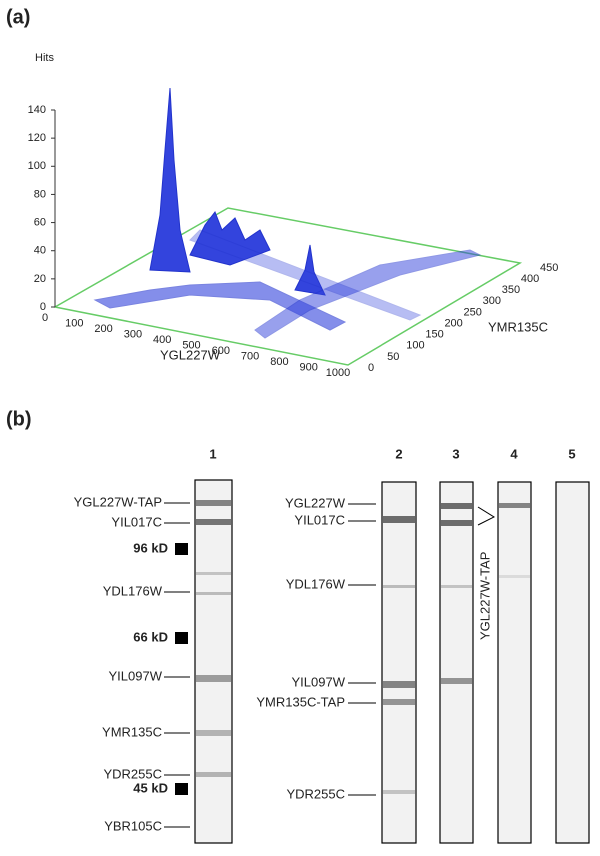 The image size is (600, 856). Describe the element at coordinates (133, 334) in the screenshot. I see `x-tick-label: 300` at that location.